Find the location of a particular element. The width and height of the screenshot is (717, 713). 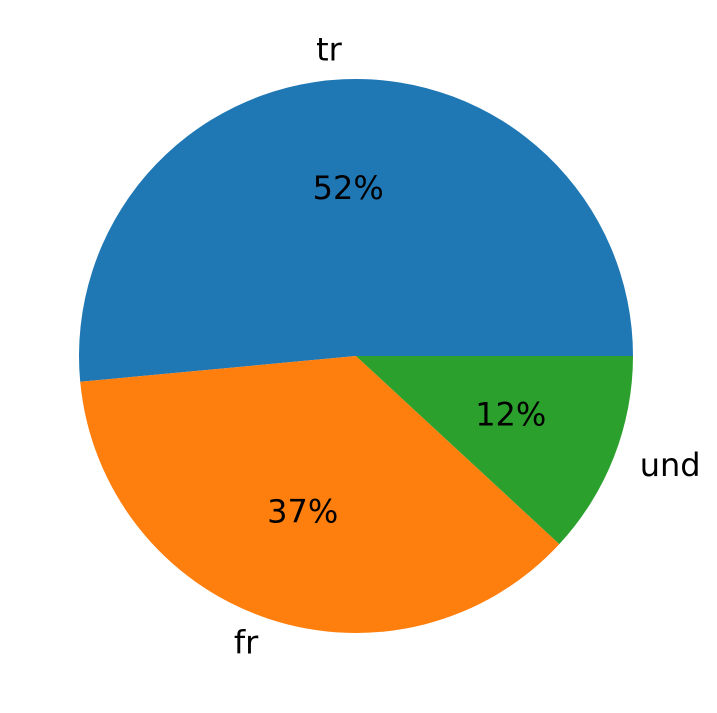

slice-label: tr is located at coordinates (329, 50).